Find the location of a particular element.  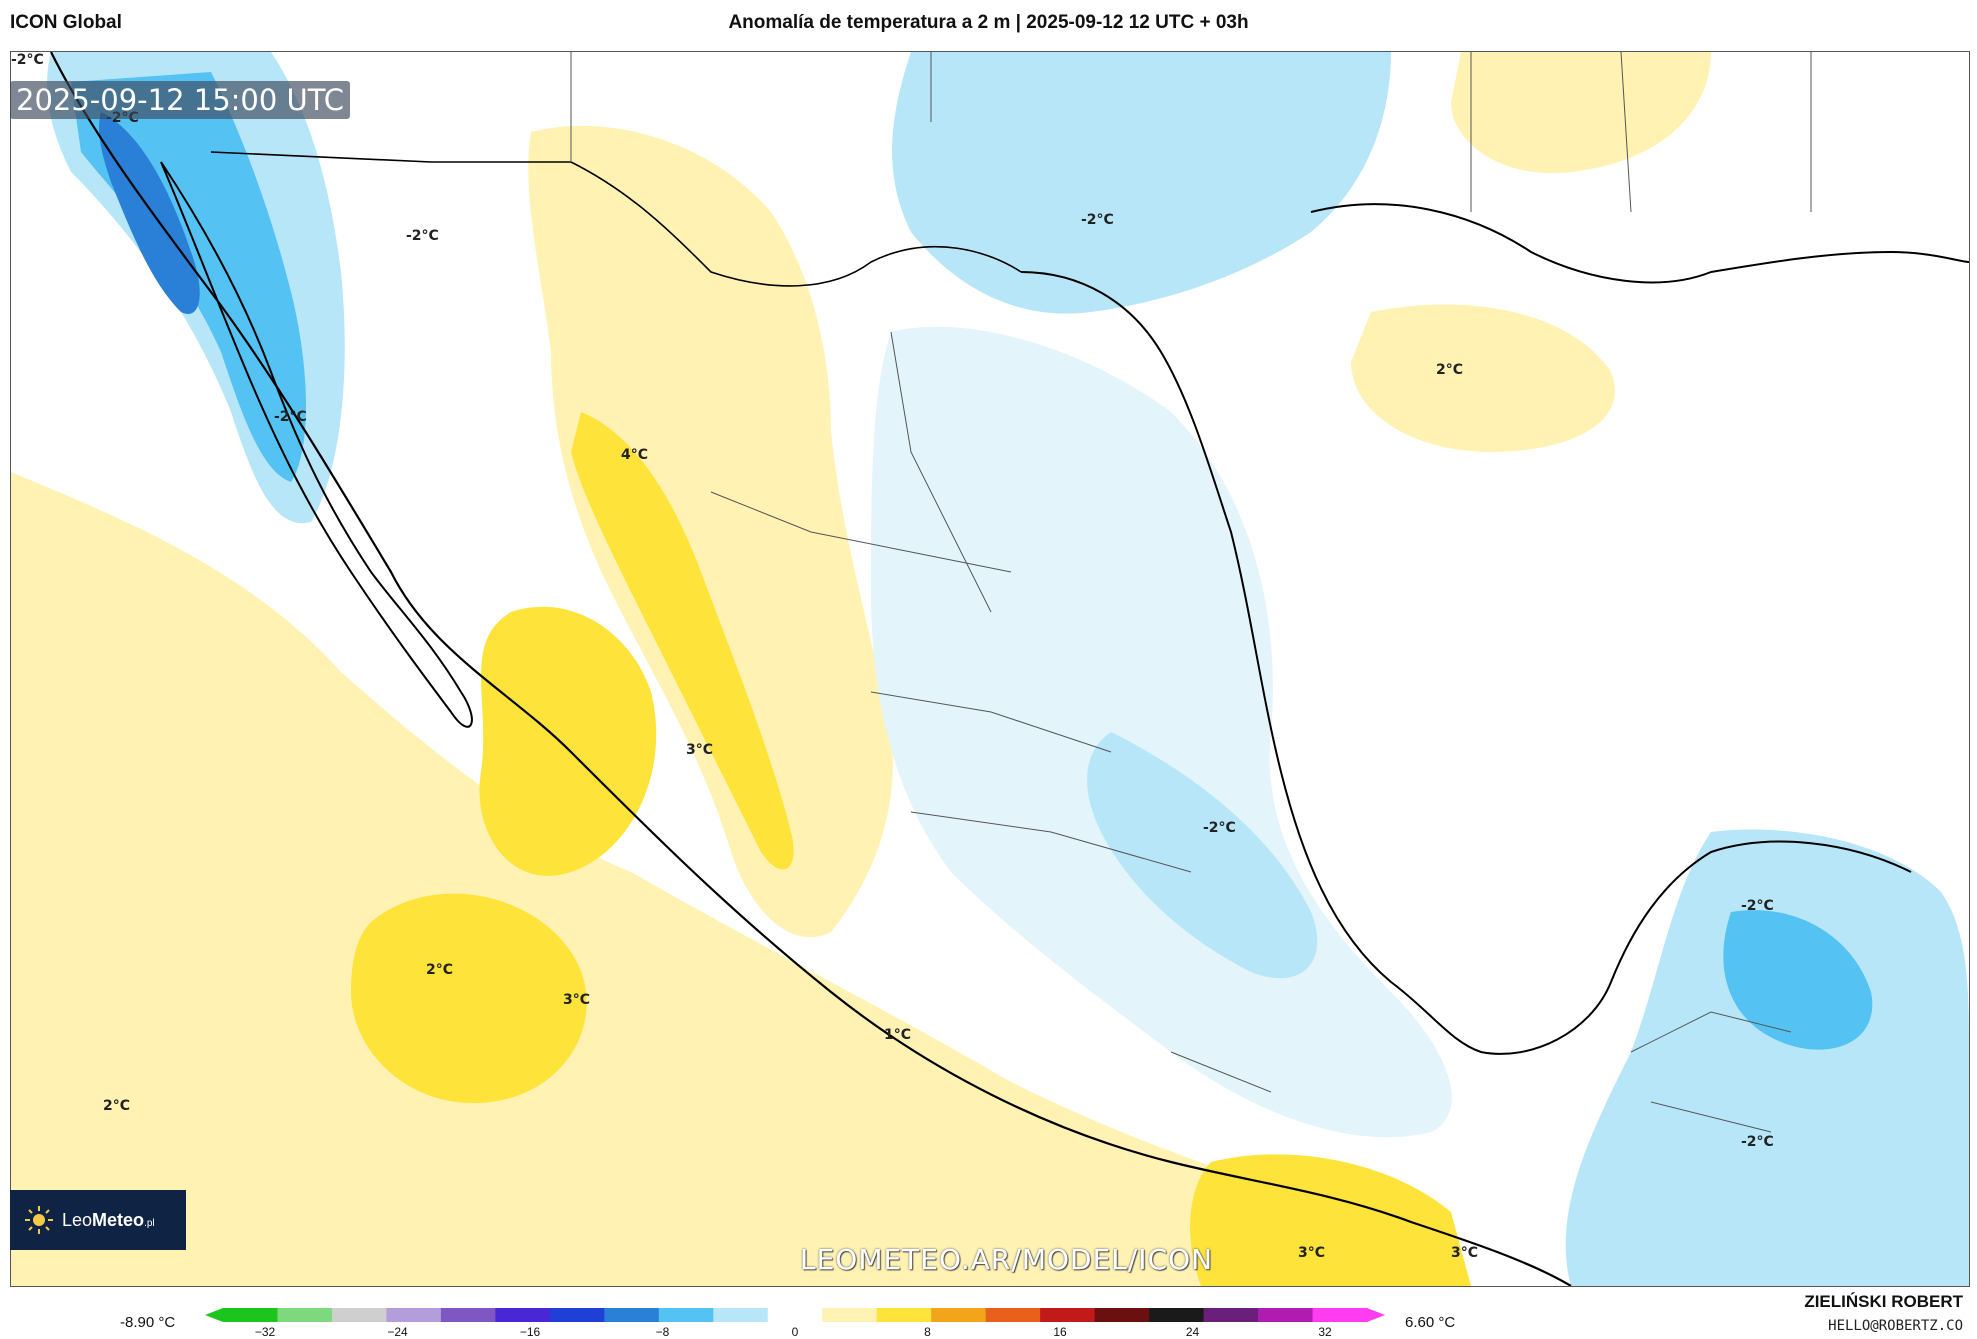

valid-time-badge: 2025-09-12 15:00 UTC is located at coordinates (180, 100).